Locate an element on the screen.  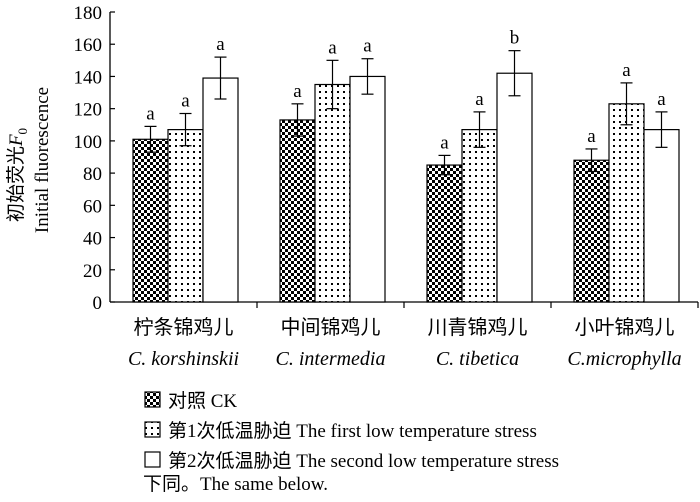
y-tick-label: 180 is located at coordinates (88, 13).